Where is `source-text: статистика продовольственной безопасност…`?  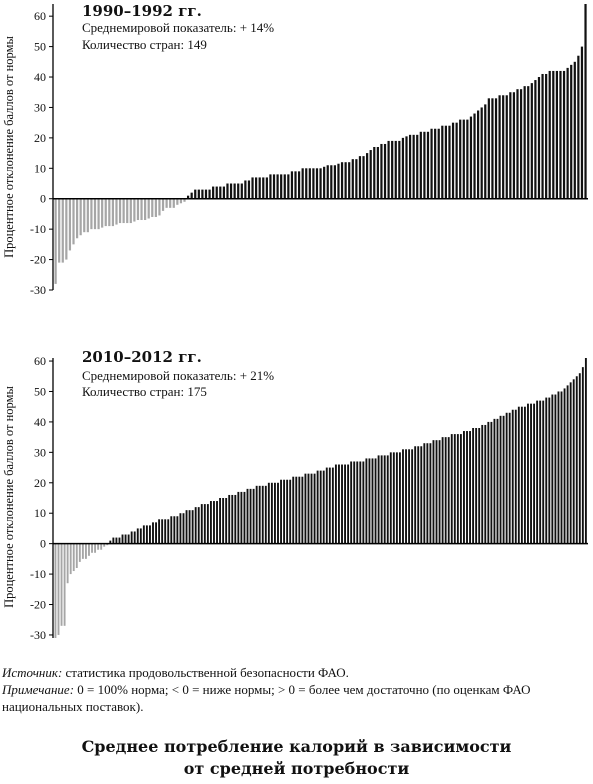
source-text: статистика продовольственной безопасност… is located at coordinates (205, 672).